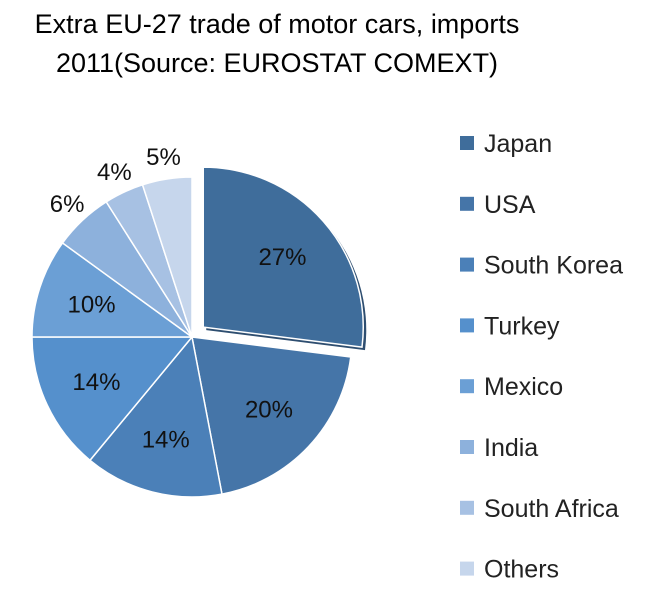 This screenshot has height=609, width=660. What do you see at coordinates (521, 570) in the screenshot?
I see `legend-label-others: Others` at bounding box center [521, 570].